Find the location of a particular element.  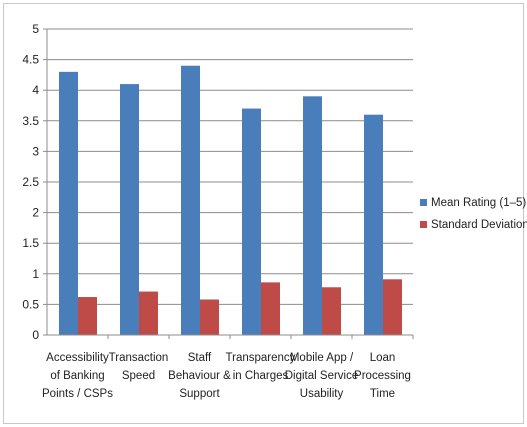

legend: Mean Rating (1–5) Standard Deviation is located at coordinates (473, 214).